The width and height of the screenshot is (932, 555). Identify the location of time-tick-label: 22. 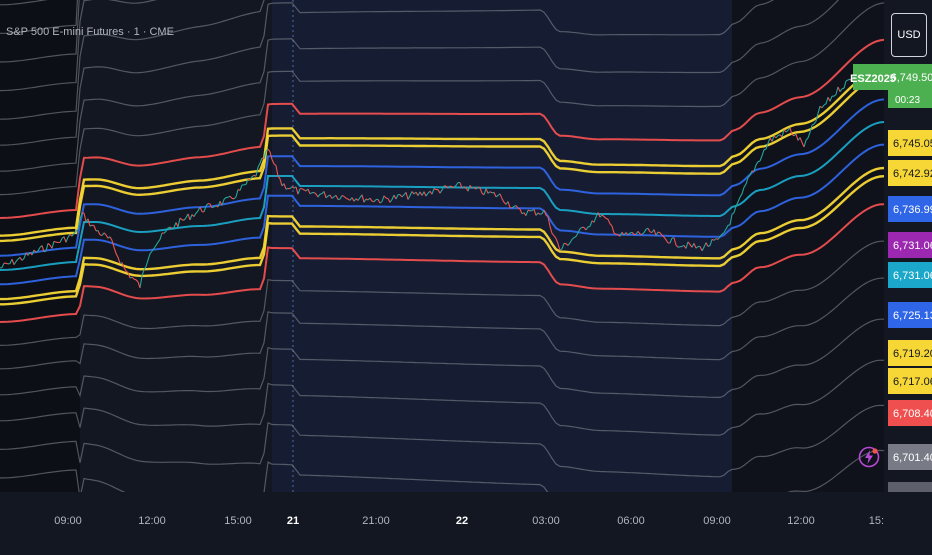
(462, 521).